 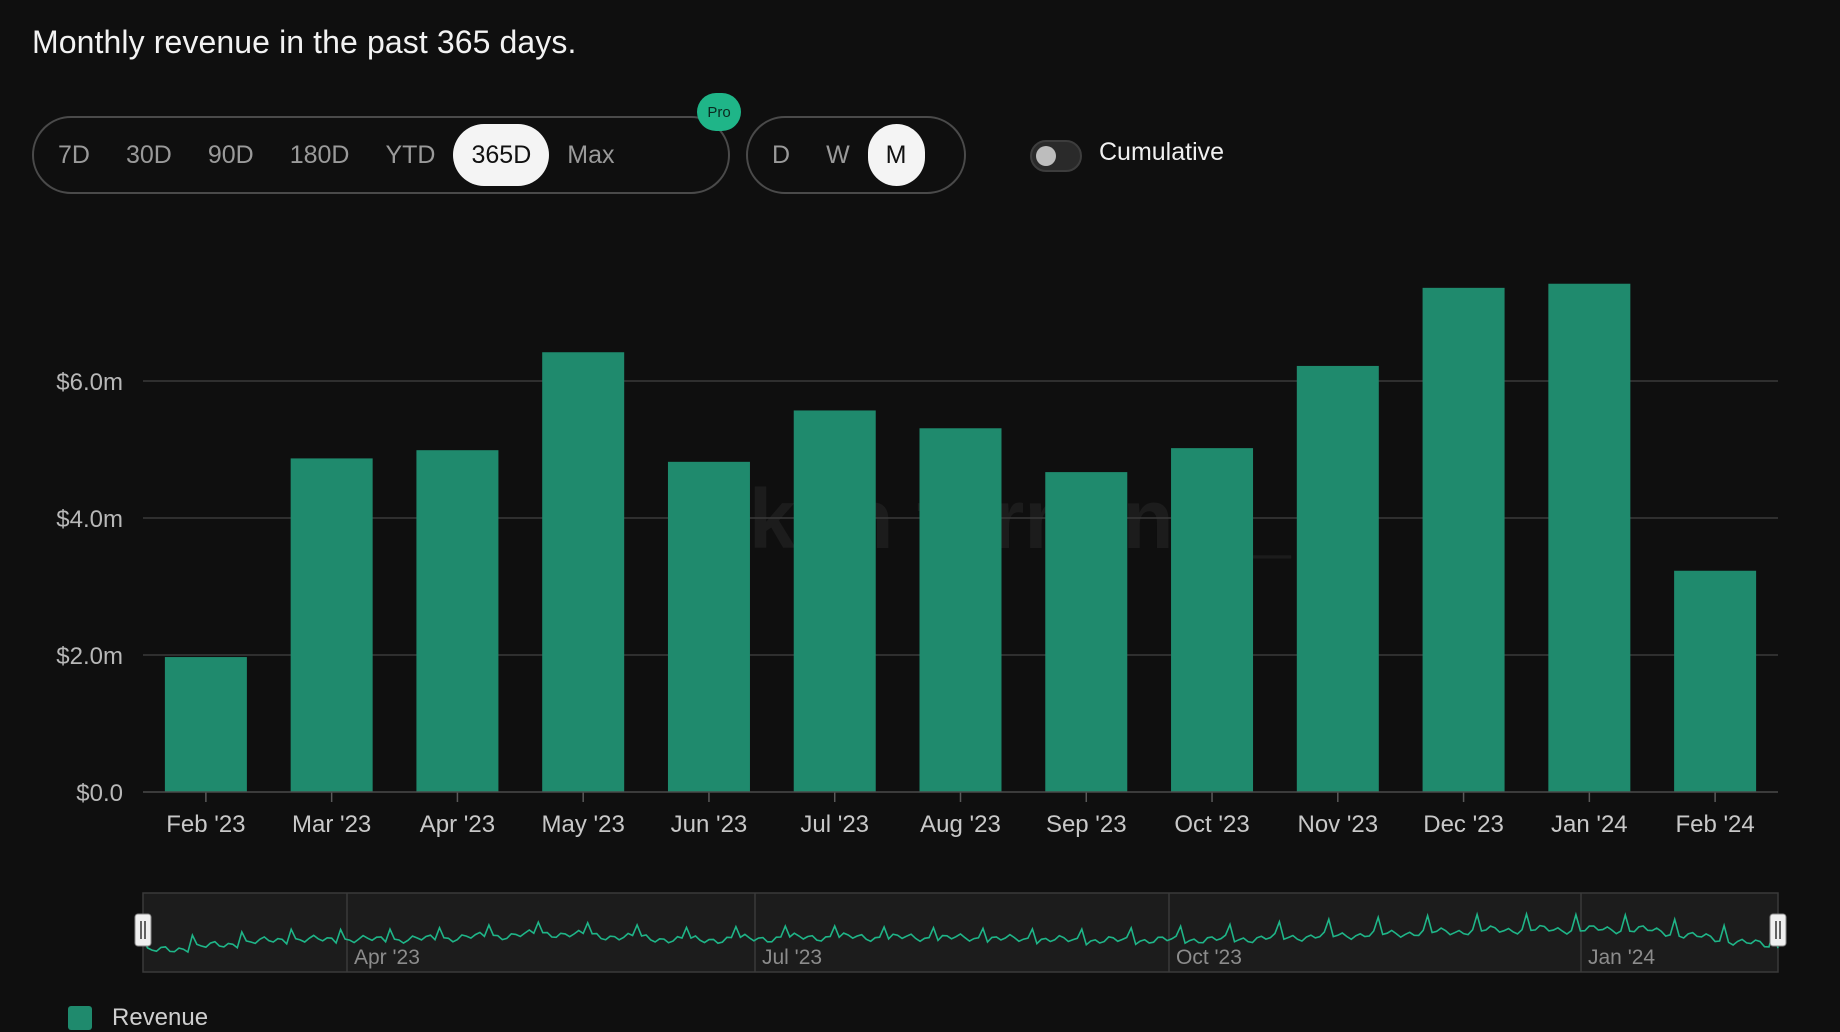 What do you see at coordinates (1209, 957) in the screenshot?
I see `navigator-label: Oct '23` at bounding box center [1209, 957].